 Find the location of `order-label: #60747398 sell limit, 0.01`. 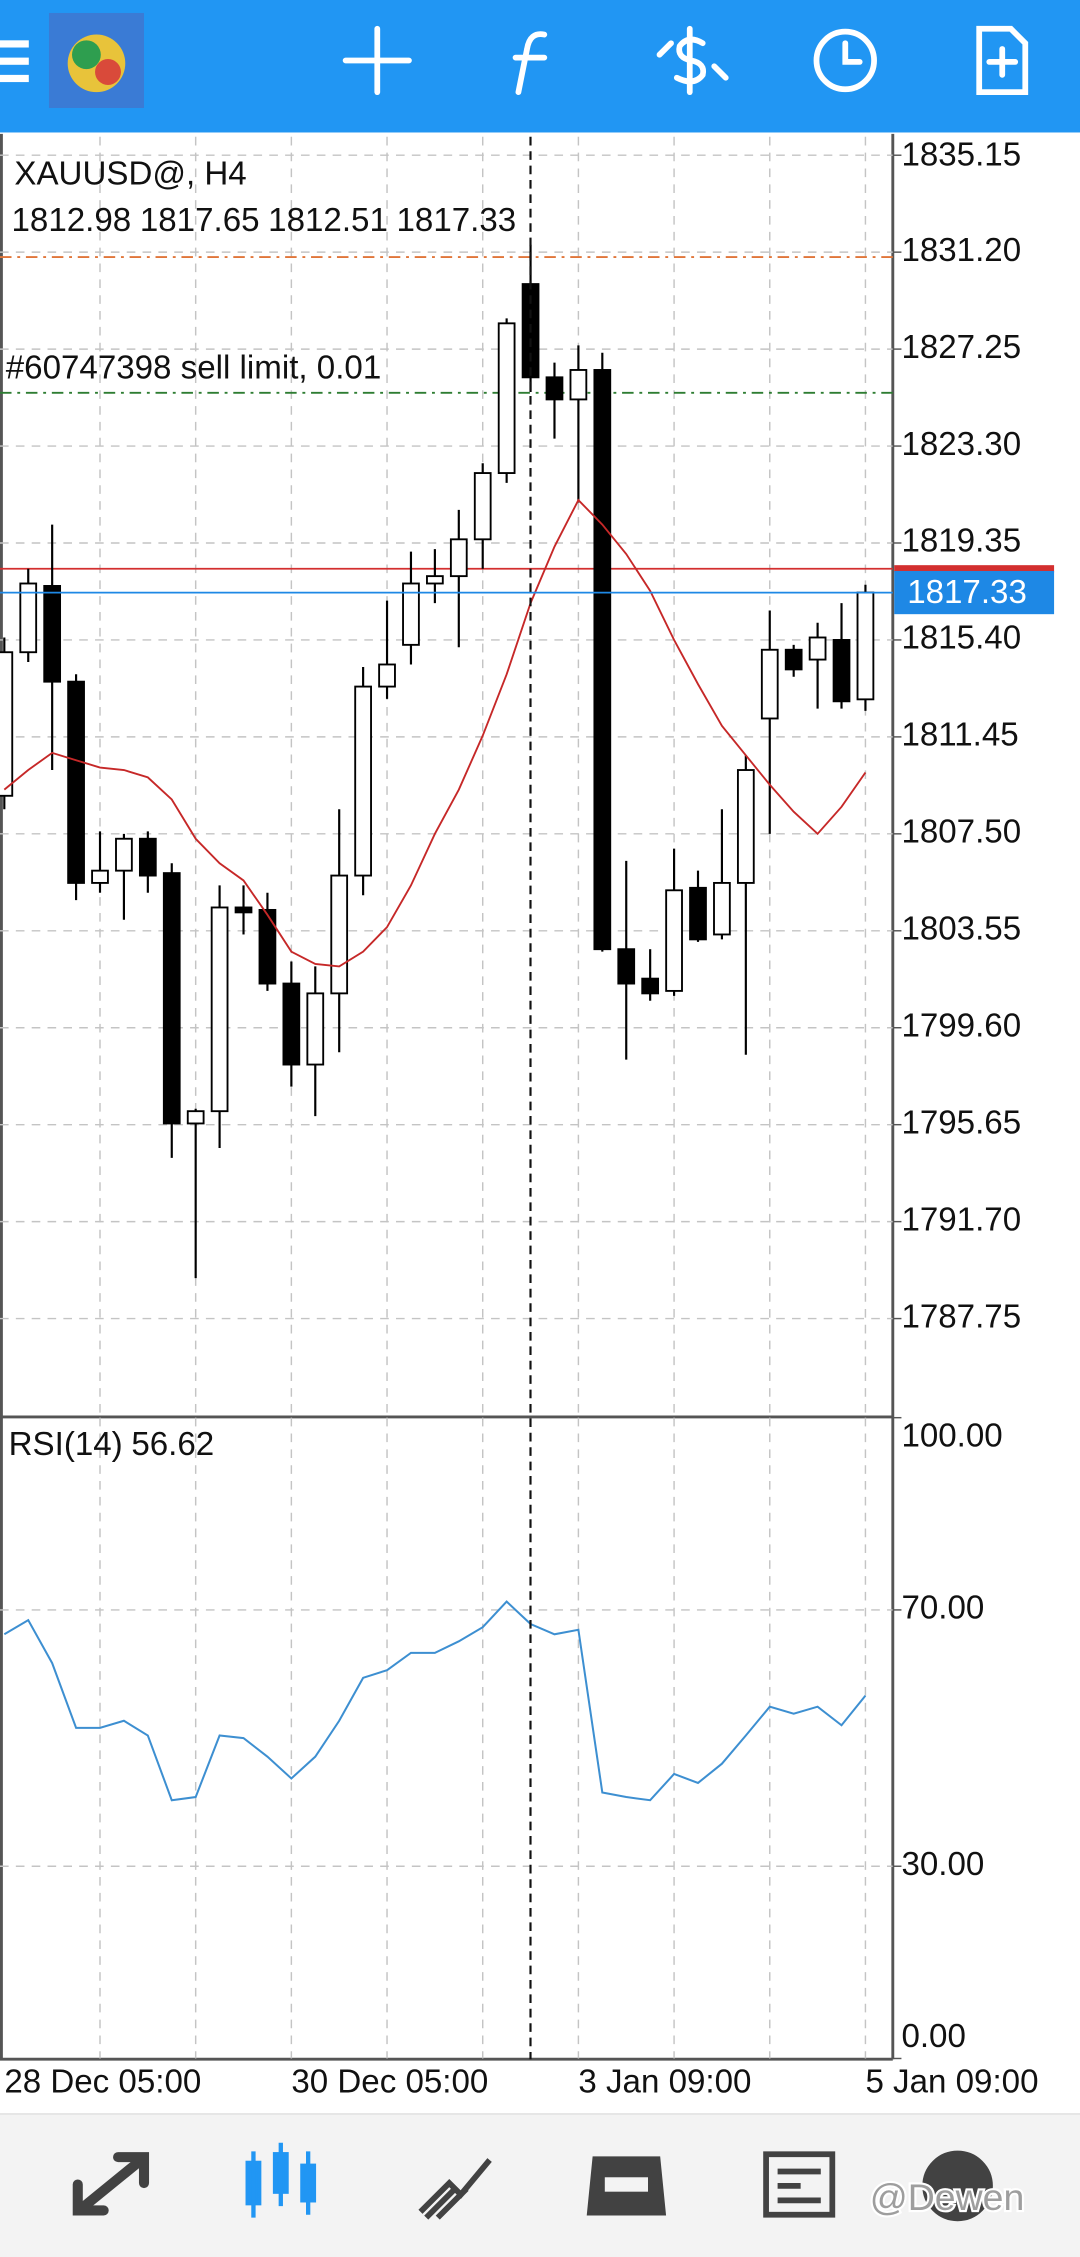

order-label: #60747398 sell limit, 0.01 is located at coordinates (194, 368).